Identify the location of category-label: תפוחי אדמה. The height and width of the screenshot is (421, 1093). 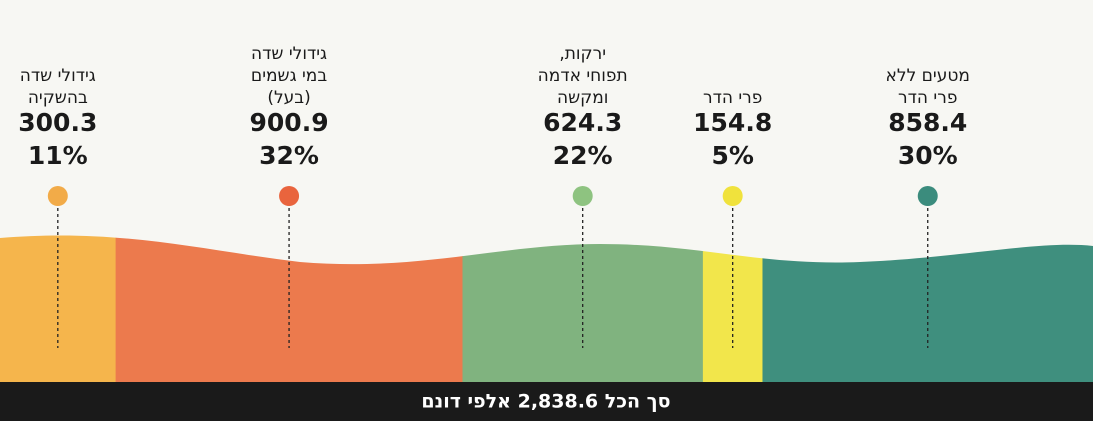
(583, 76).